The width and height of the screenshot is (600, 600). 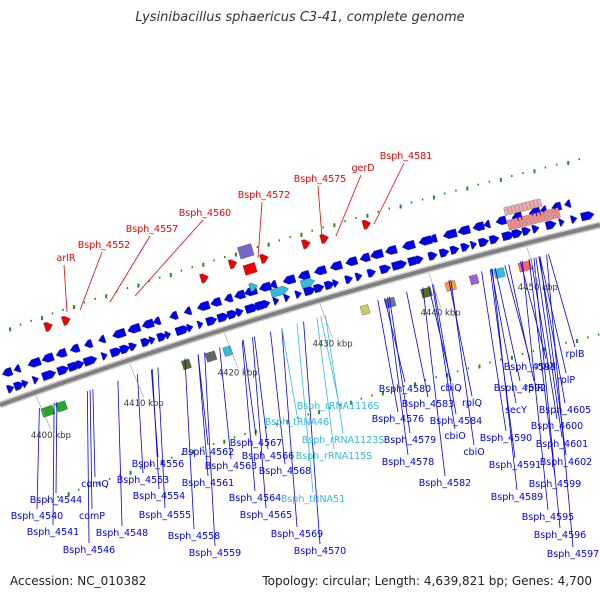 What do you see at coordinates (515, 465) in the screenshot?
I see `gene-label-bottom: Bsph_4591` at bounding box center [515, 465].